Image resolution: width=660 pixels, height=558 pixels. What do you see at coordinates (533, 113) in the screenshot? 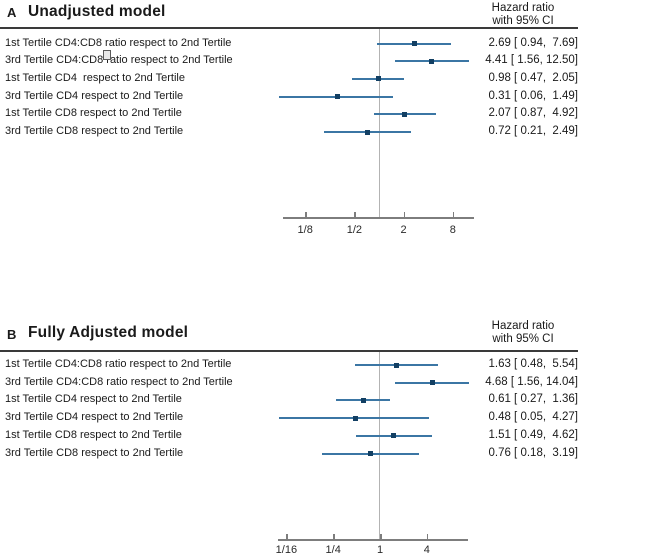
I see `hazard-ratio-value: 2.07 [ 0.87, 4.92]` at bounding box center [533, 113].